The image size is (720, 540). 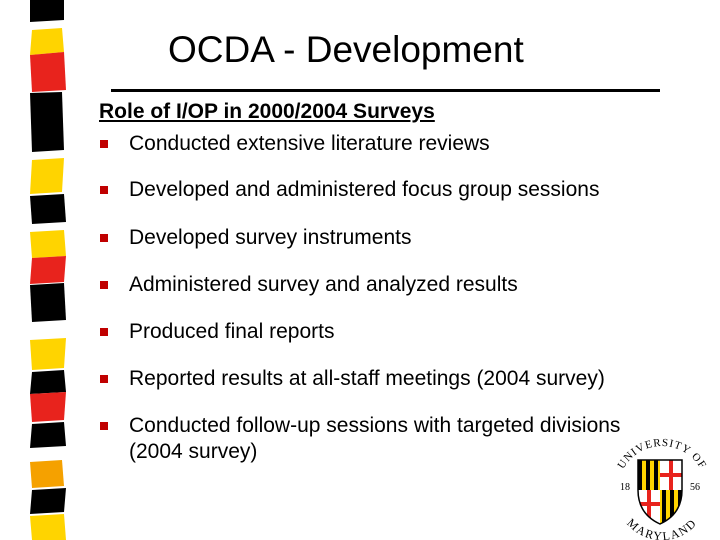 I want to click on section-heading: Role of I/OP in 2000/2004 Surveys, so click(x=267, y=111).